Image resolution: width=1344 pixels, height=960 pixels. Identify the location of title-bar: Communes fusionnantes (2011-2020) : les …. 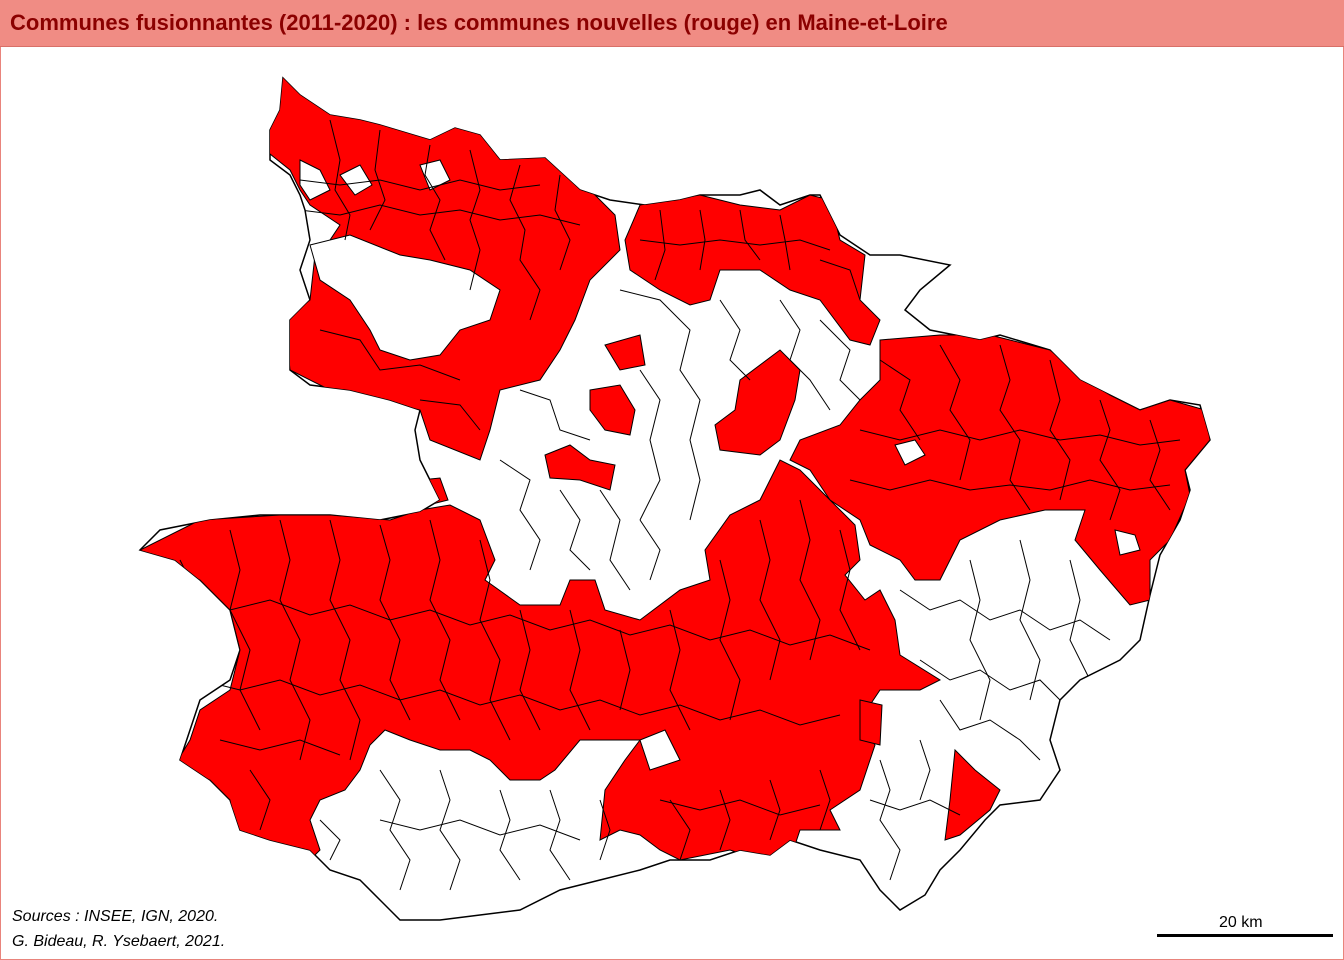
(672, 23).